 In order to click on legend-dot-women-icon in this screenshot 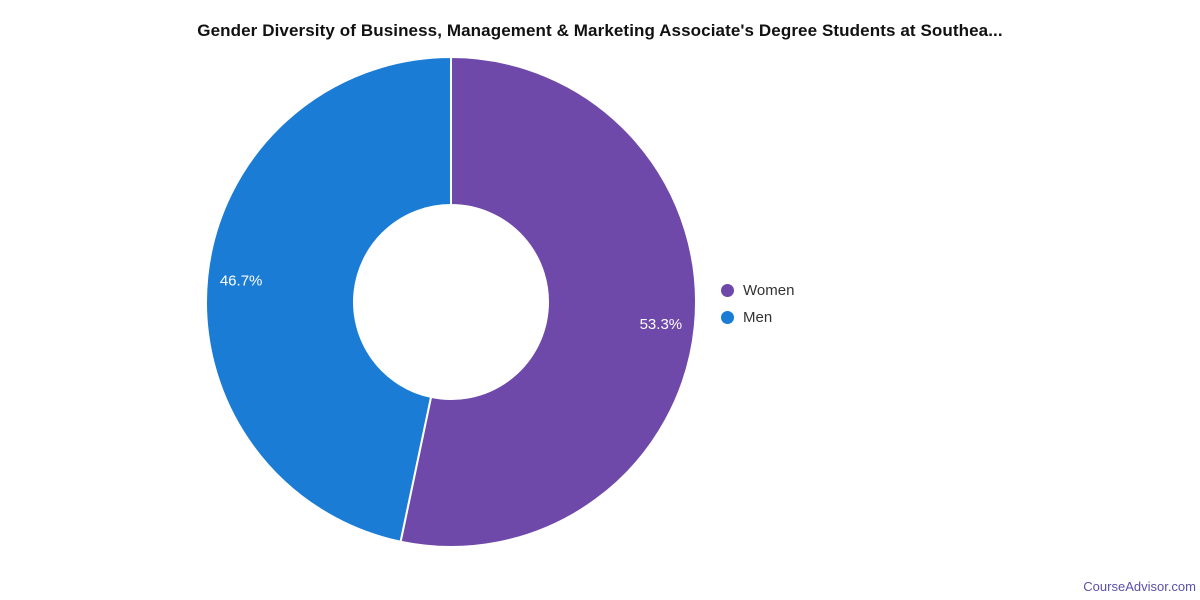, I will do `click(727, 290)`.